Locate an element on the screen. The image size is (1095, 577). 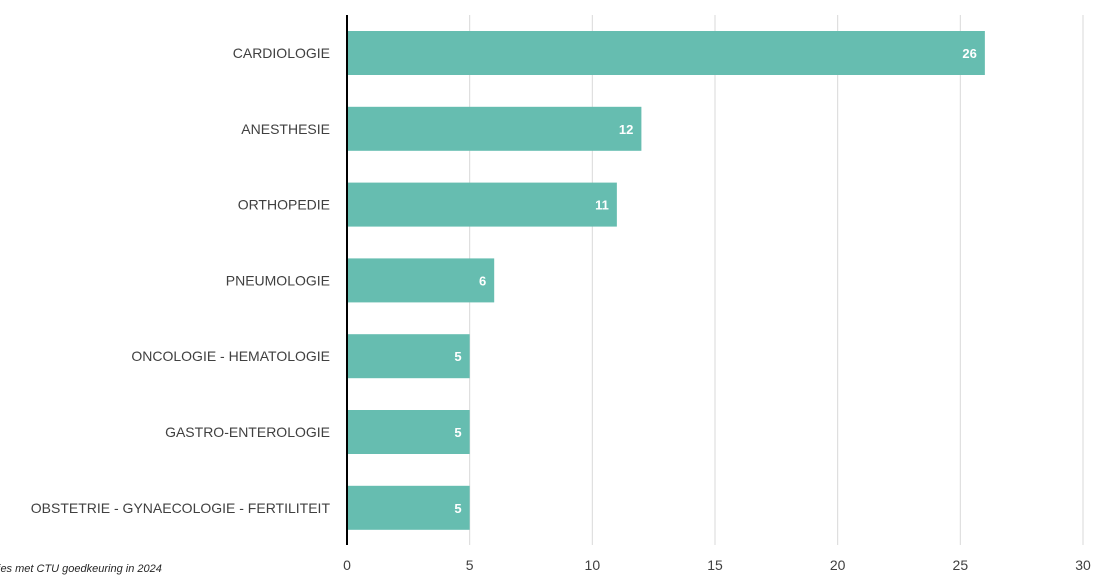
category-label: CARDIOLOGIE is located at coordinates (281, 53).